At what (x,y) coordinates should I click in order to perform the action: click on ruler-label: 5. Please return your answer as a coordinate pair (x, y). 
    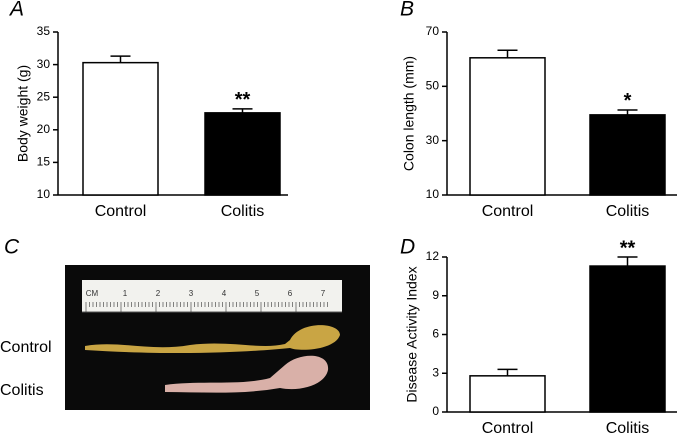
    Looking at the image, I should click on (257, 293).